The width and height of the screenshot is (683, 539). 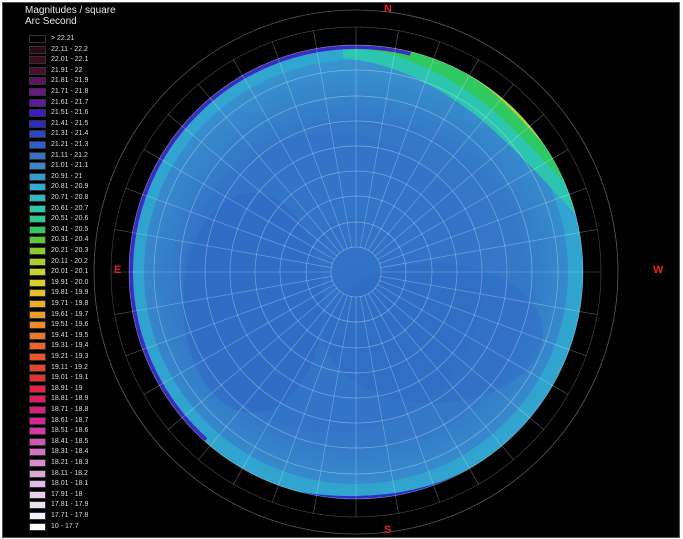 I want to click on legend-entry: 21.01 - 21.1, so click(x=89, y=166).